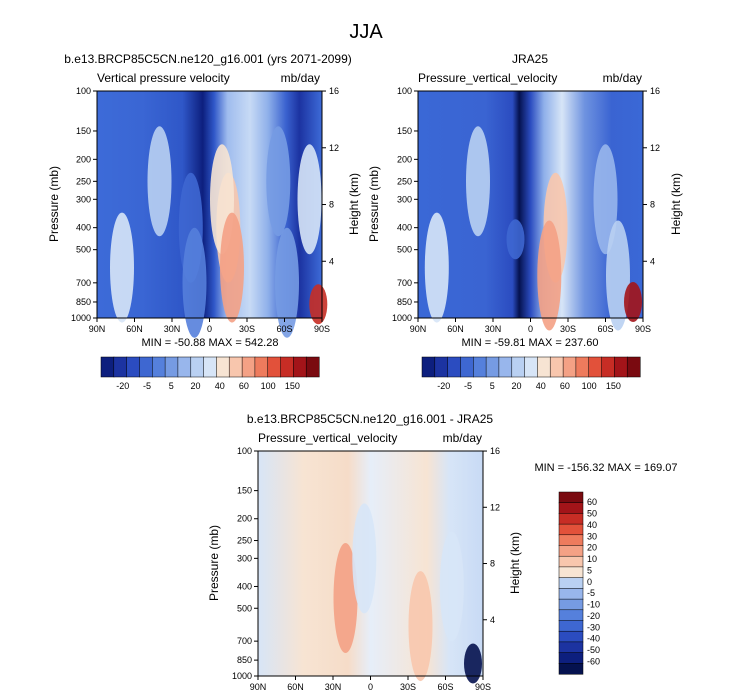 The image size is (733, 699). I want to click on panel-title: b.e13.BRCP85C5CN.ne120_g16.001 - JRA25, so click(370, 419).